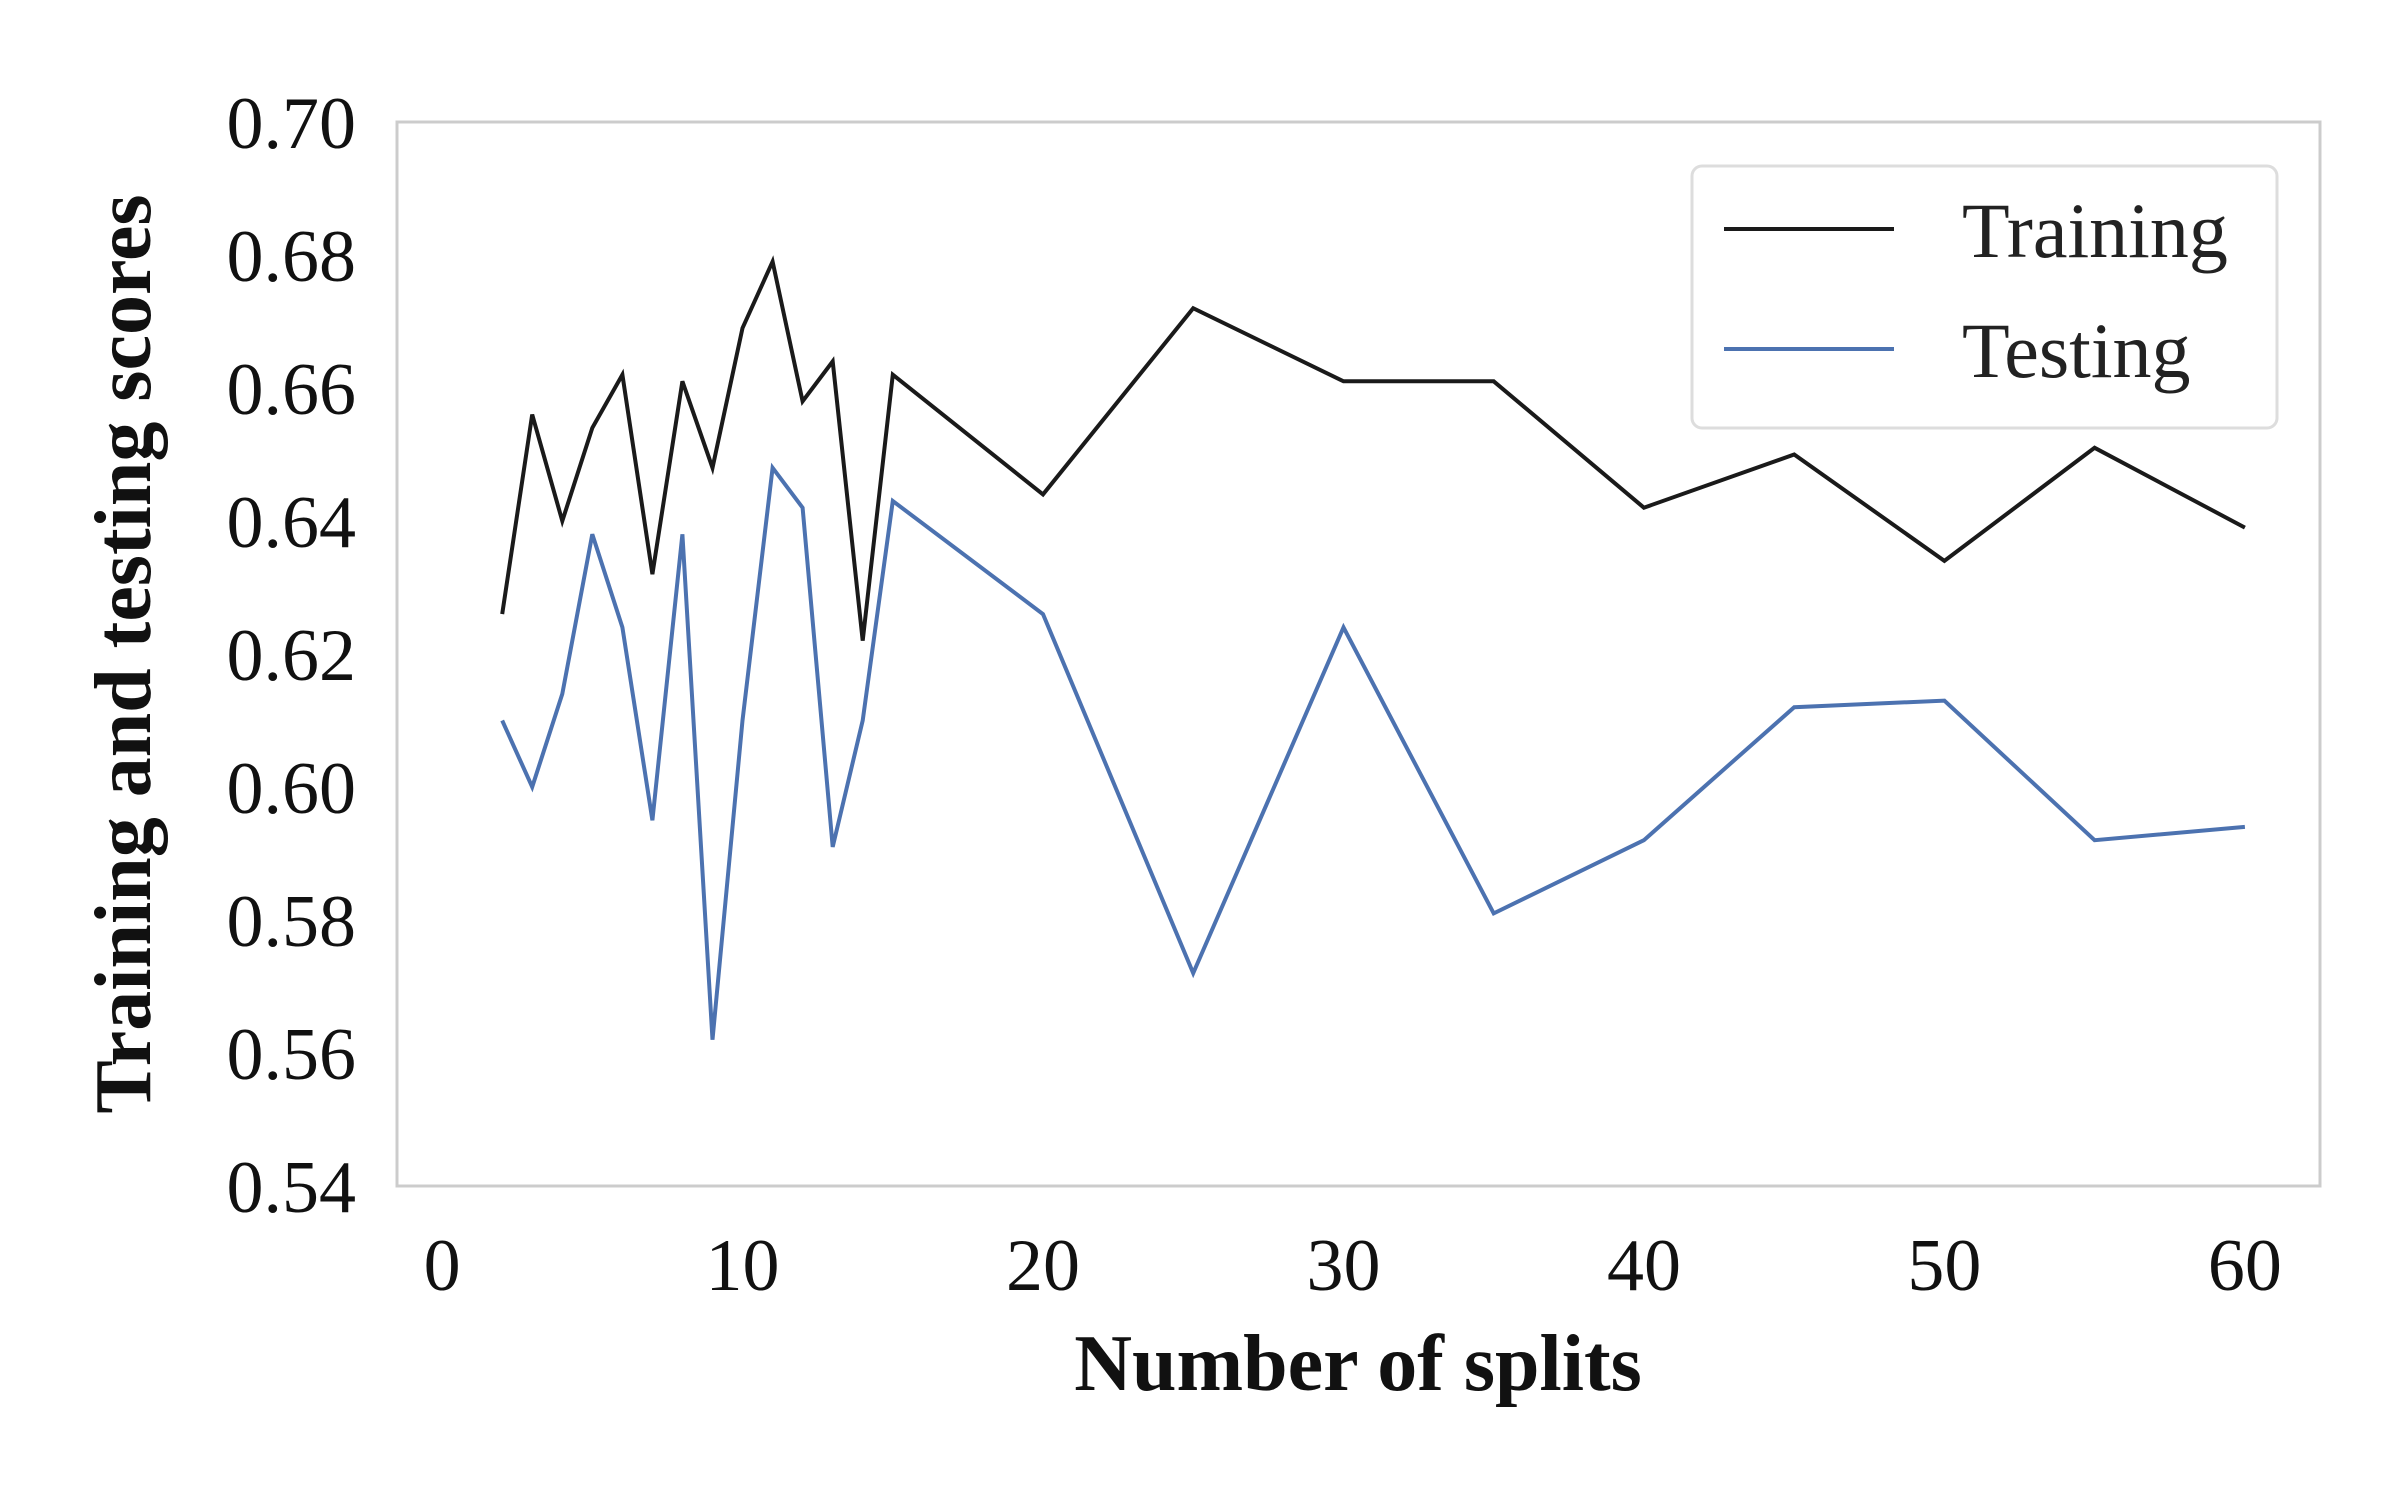 The height and width of the screenshot is (1500, 2400). I want to click on y-tick-label: 0.66, so click(292, 390).